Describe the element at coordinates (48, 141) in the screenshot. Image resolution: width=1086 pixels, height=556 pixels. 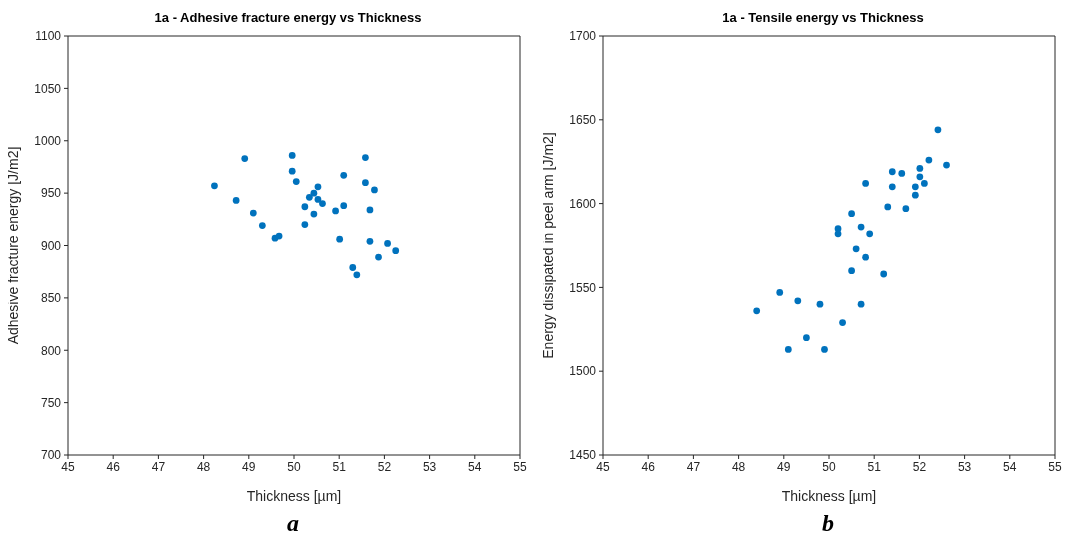
I see `y-tick-label: 1000` at that location.